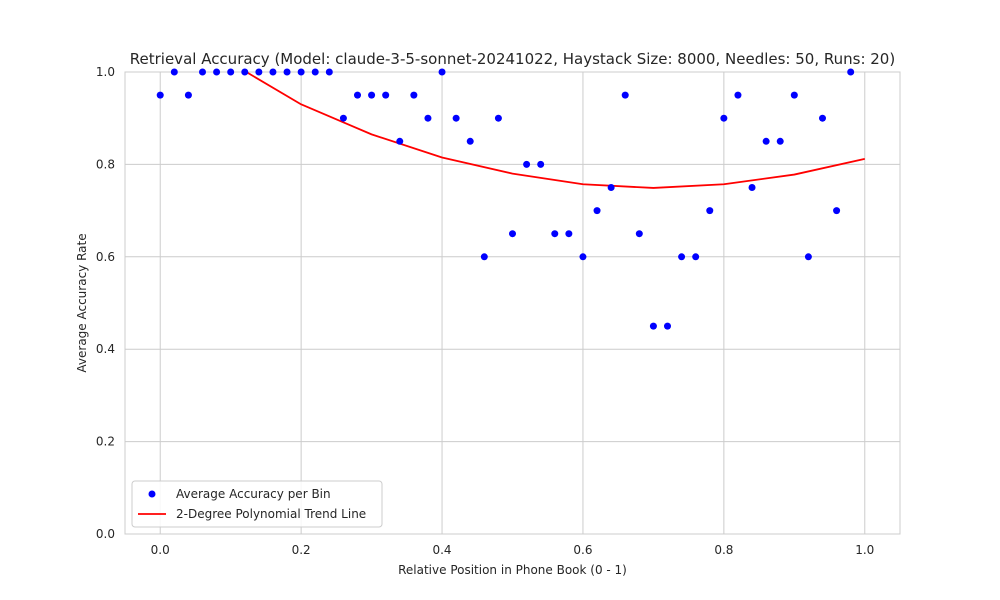 The image size is (1000, 600). I want to click on x-tick-label: 0.0, so click(160, 550).